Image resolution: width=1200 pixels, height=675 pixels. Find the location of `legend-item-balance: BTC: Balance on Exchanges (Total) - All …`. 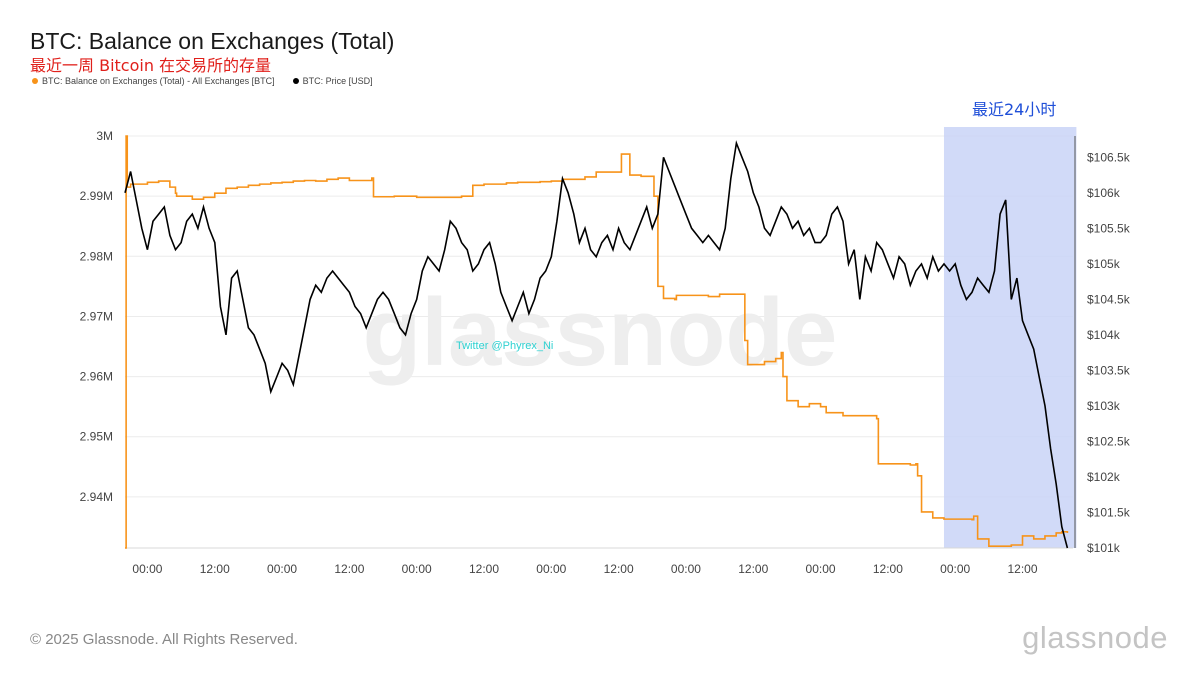

legend-item-balance: BTC: Balance on Exchanges (Total) - All … is located at coordinates (153, 81).